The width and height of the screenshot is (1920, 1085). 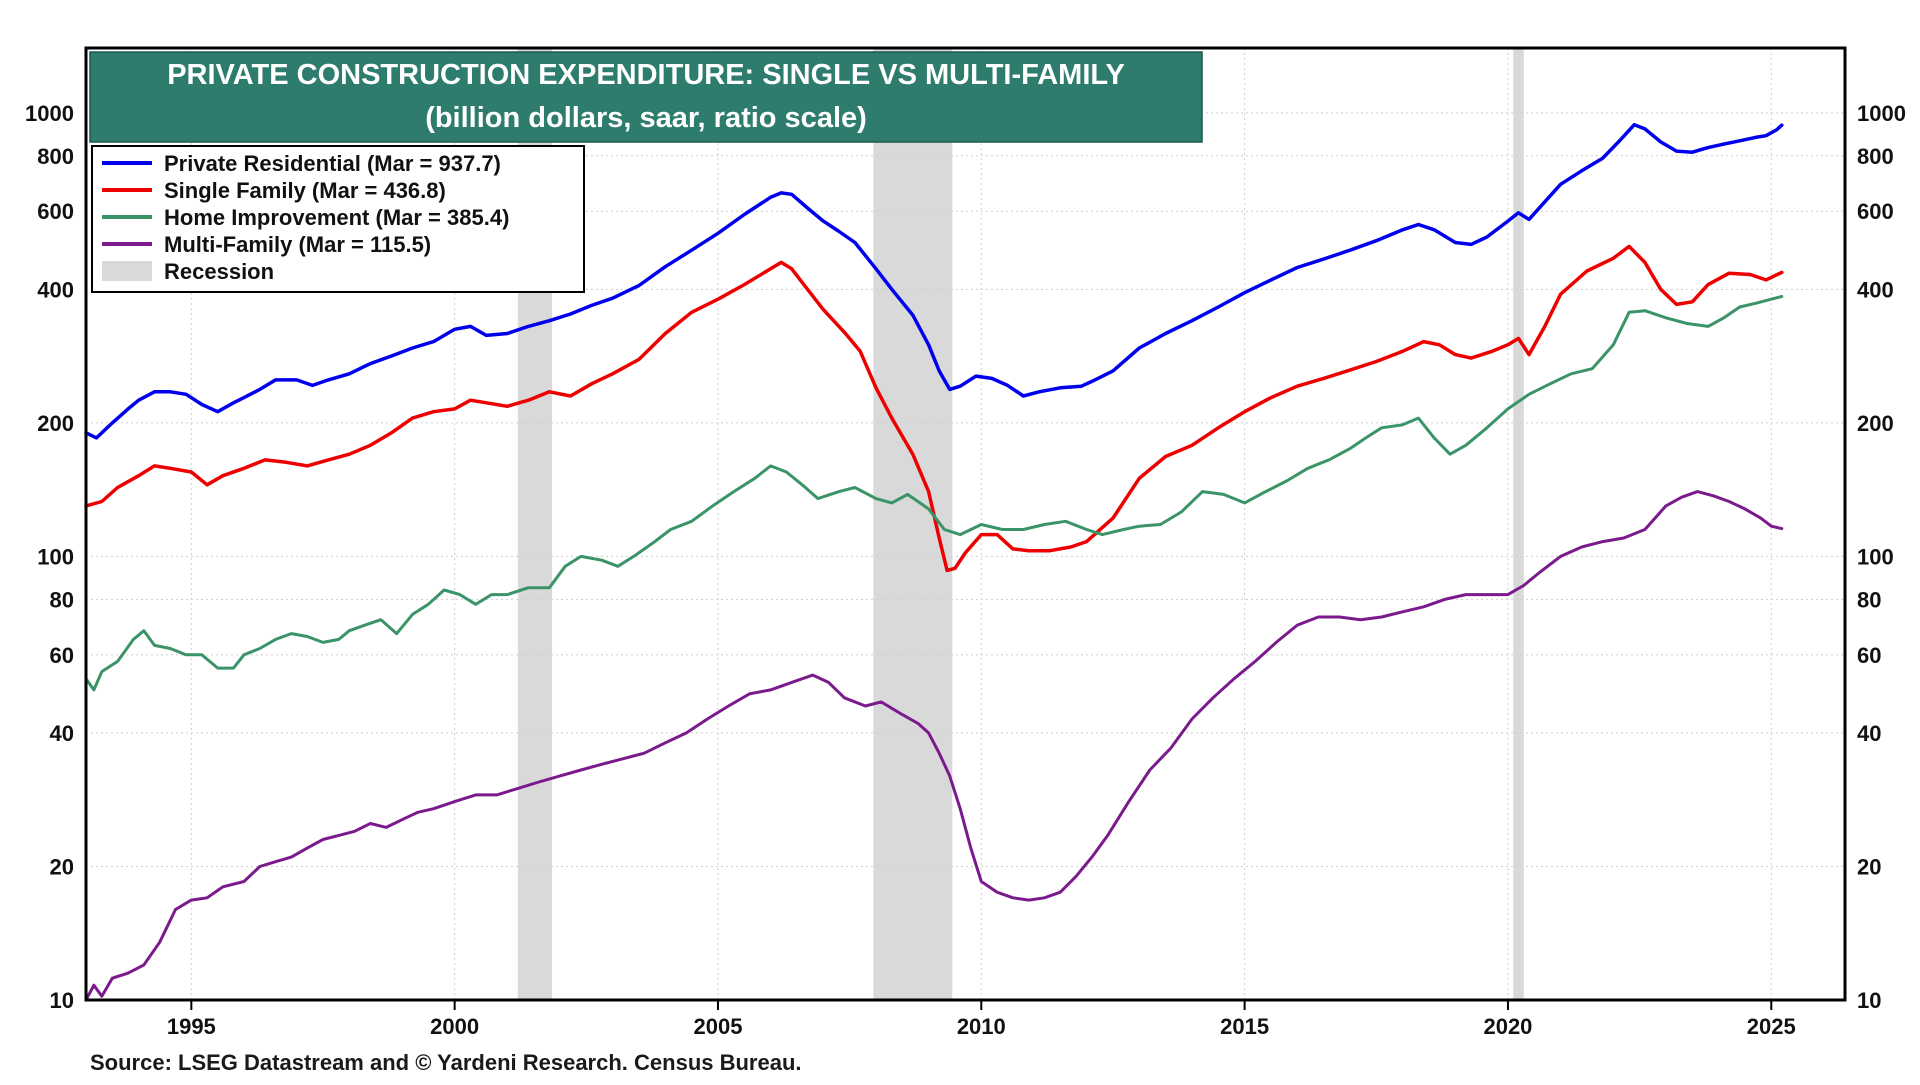 I want to click on y-tick-label-left: 80, so click(x=62, y=599).